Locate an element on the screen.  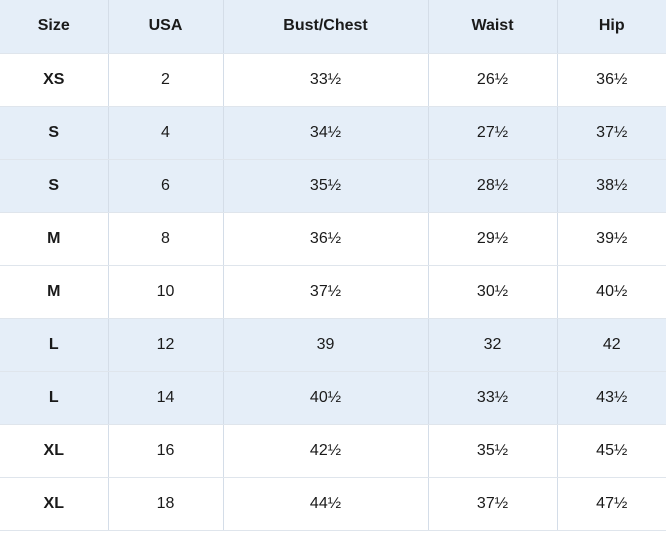
table-row: S 6 35½ 28½ 38½ is located at coordinates (333, 186).